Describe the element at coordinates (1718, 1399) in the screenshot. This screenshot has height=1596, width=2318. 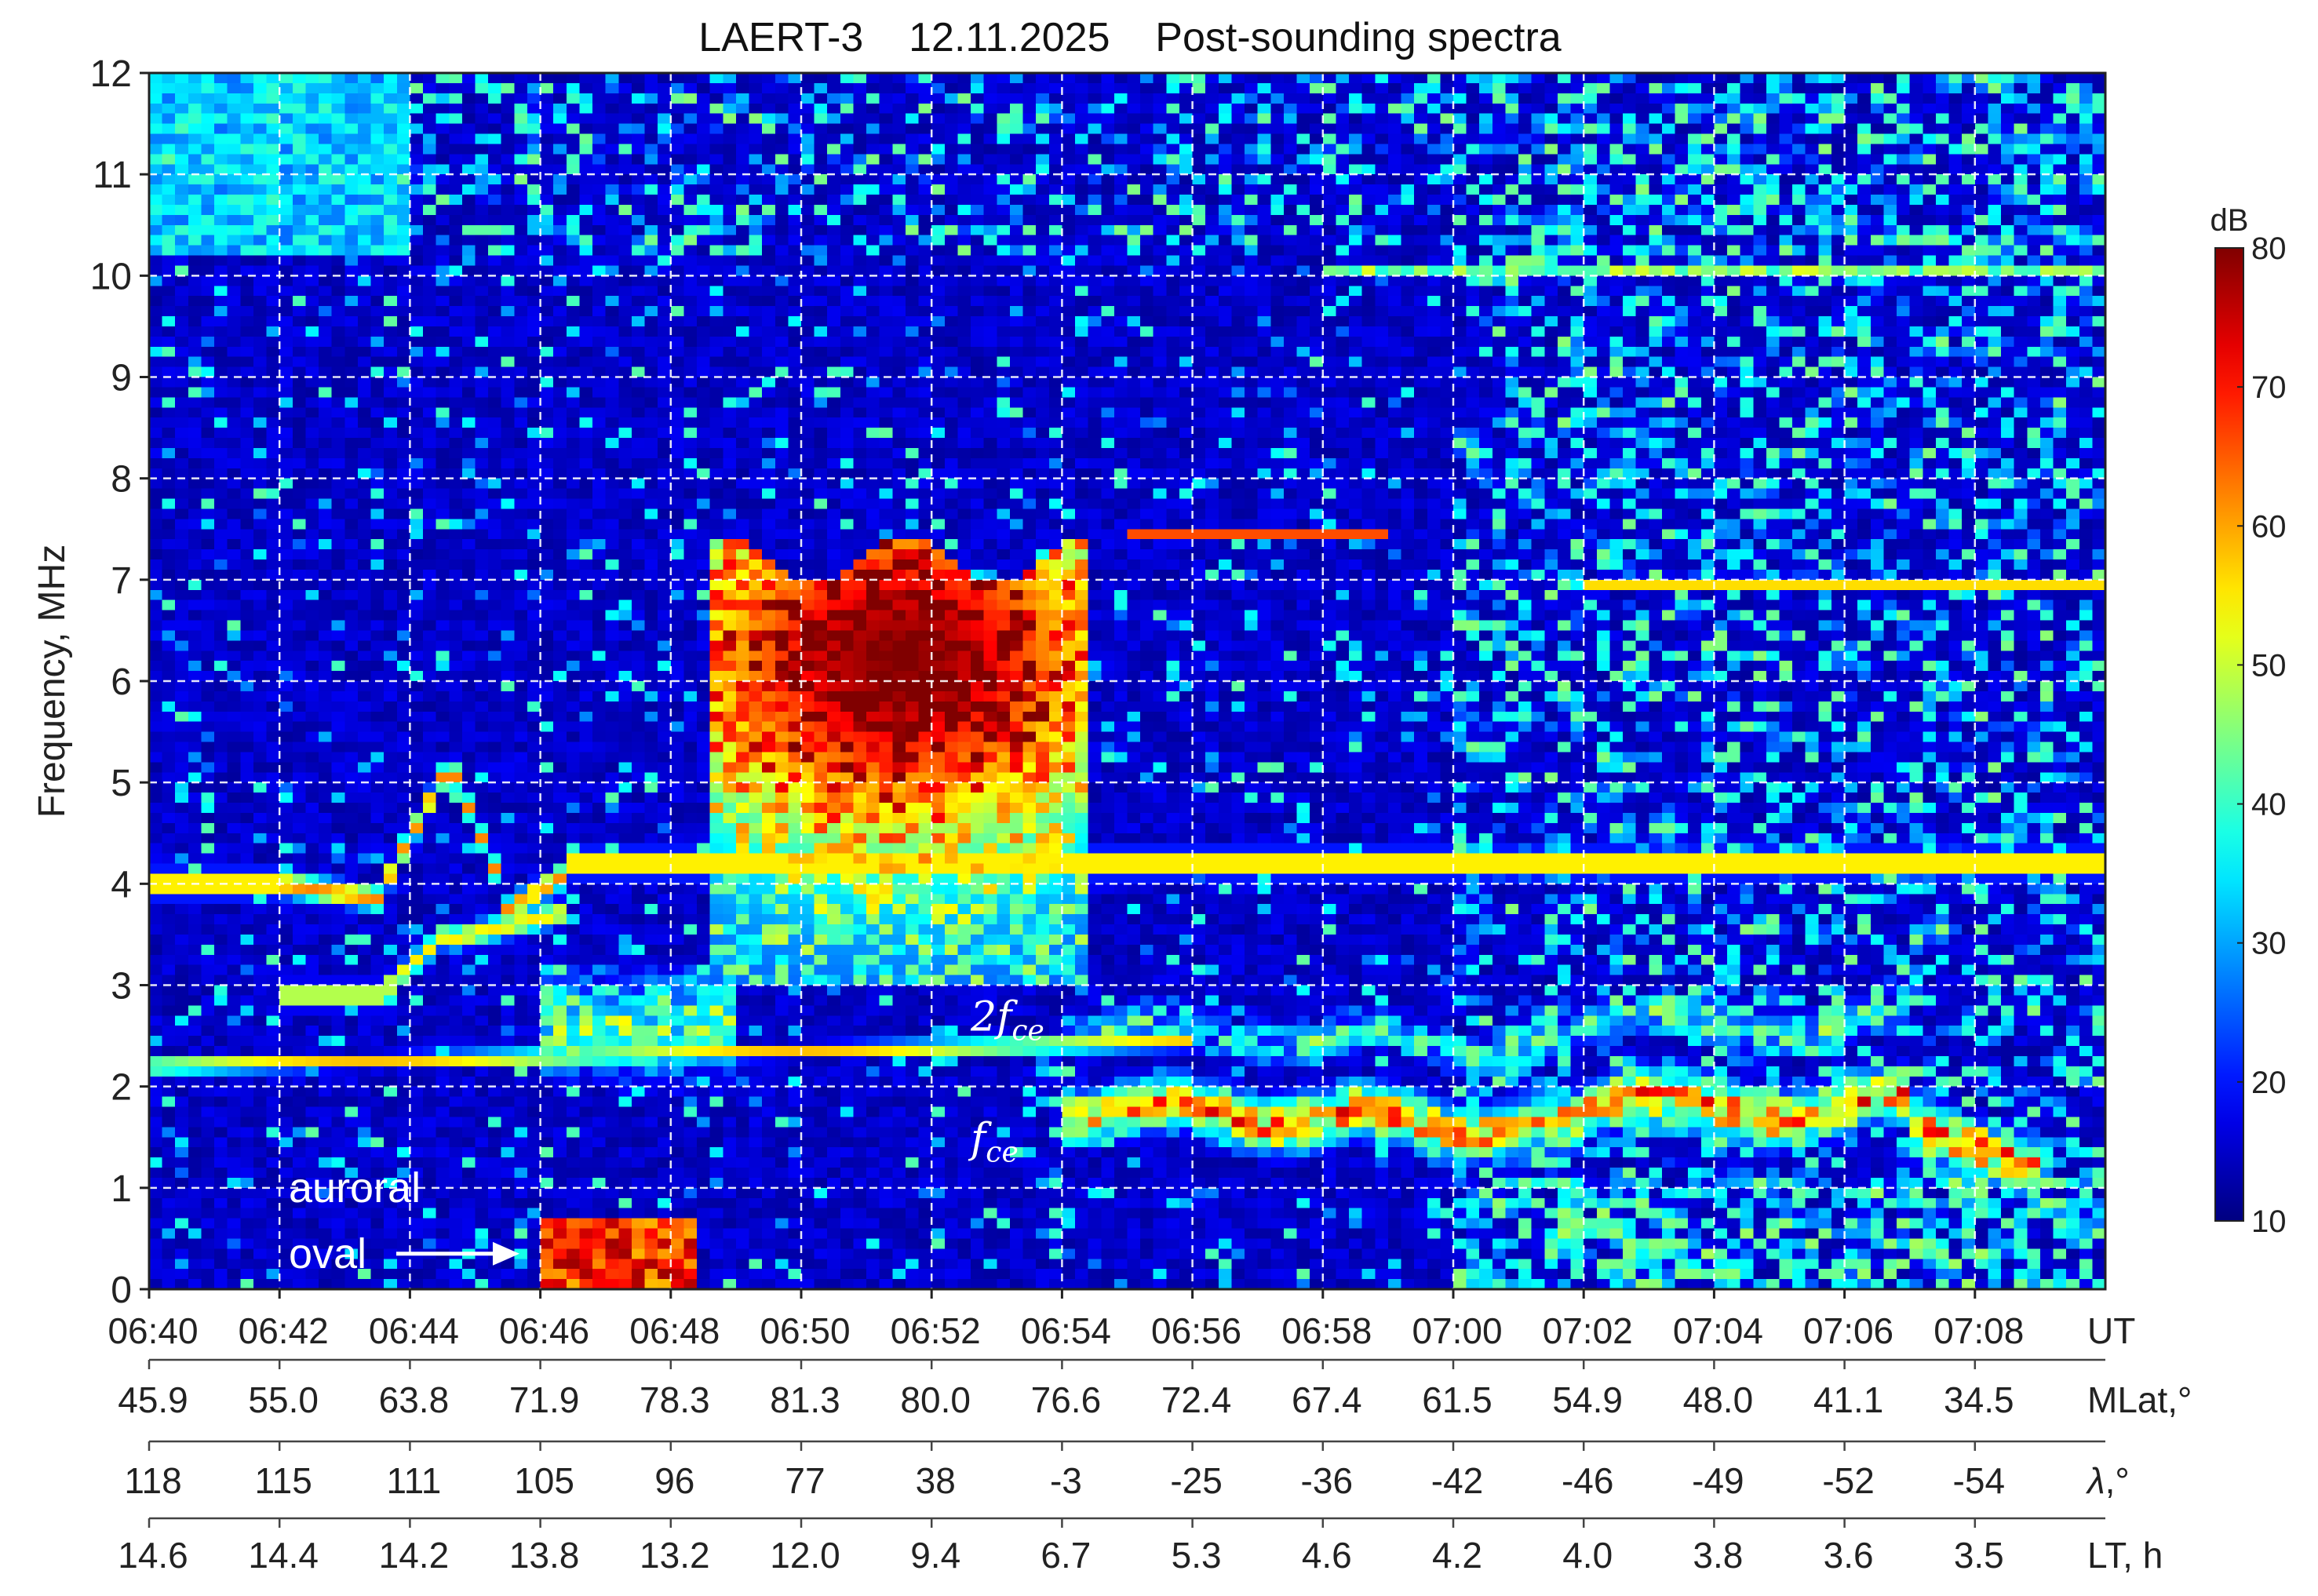
I see `x-tick-label: 48.0` at that location.